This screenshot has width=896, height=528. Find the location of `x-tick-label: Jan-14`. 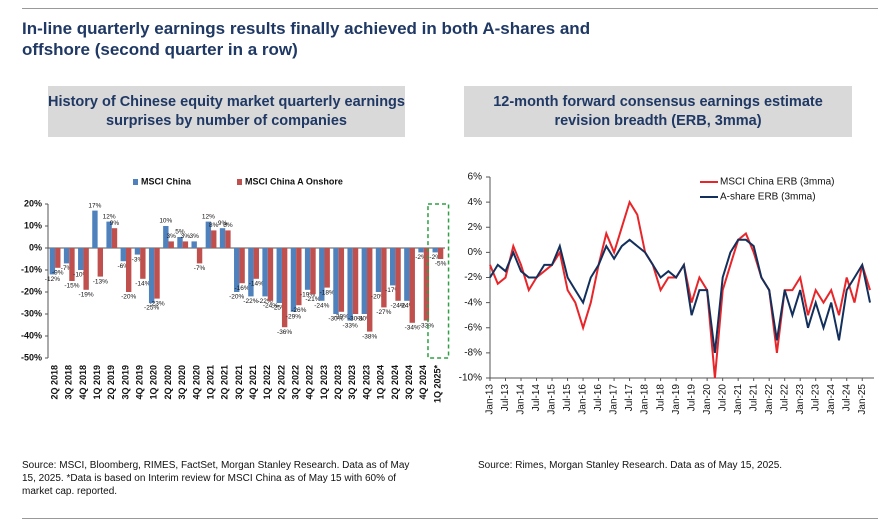

x-tick-label: Jan-14 is located at coordinates (521, 399).